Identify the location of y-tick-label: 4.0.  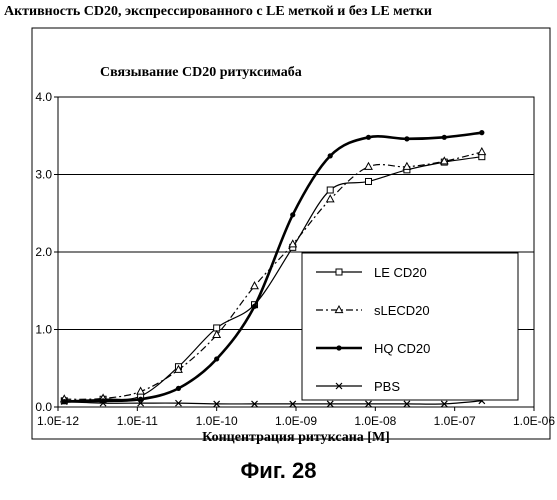
(43, 97).